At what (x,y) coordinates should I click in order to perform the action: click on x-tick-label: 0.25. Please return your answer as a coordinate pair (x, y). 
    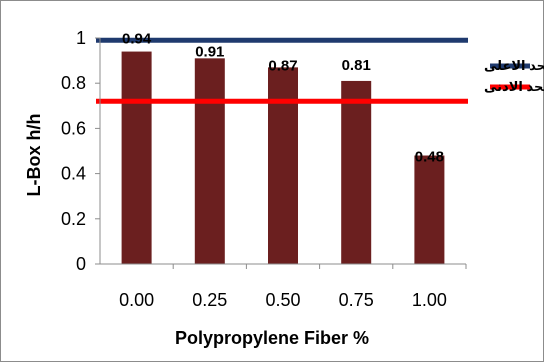
    Looking at the image, I should click on (209, 300).